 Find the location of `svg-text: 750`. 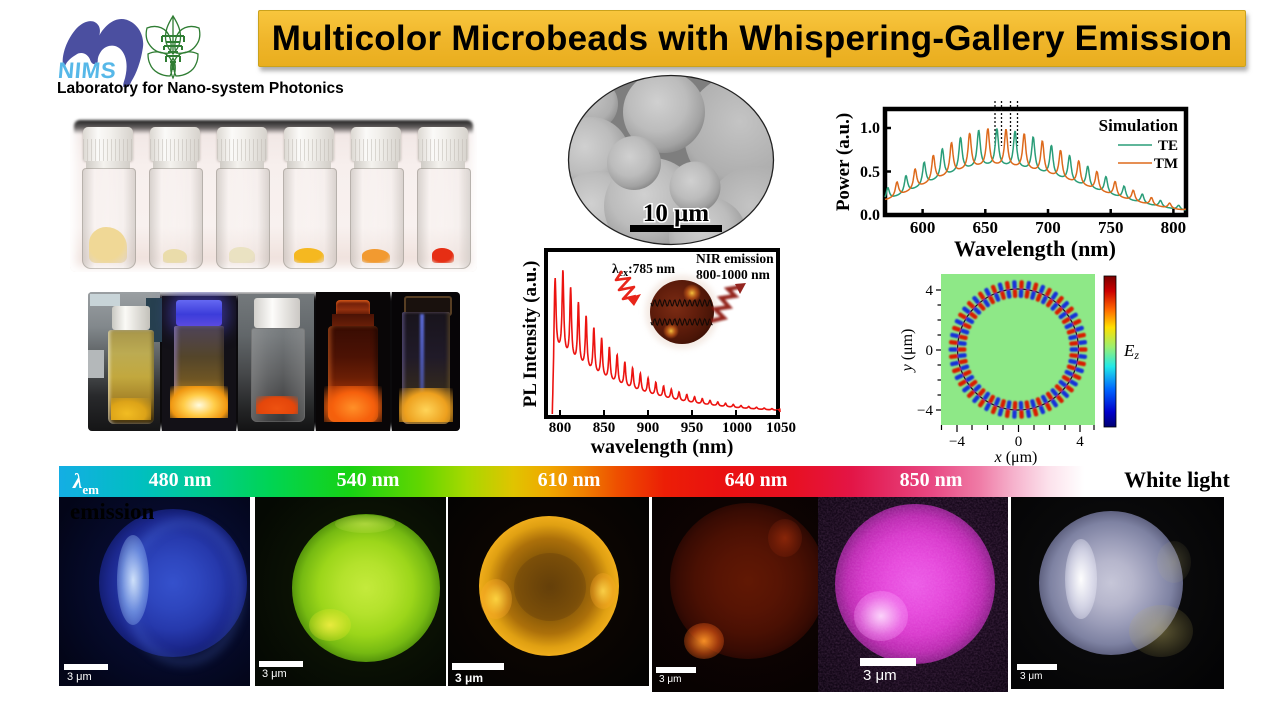

svg-text: 750 is located at coordinates (1111, 227).